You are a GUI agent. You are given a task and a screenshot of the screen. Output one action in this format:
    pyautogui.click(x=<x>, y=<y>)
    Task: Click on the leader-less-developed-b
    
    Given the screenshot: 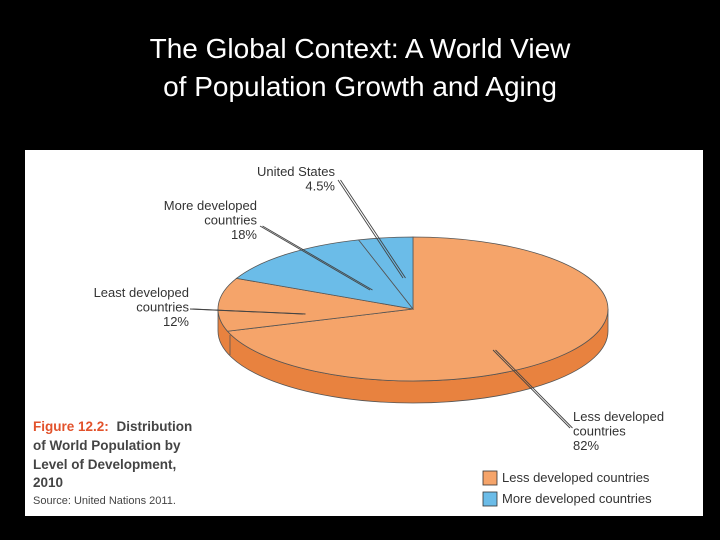 What is the action you would take?
    pyautogui.click(x=534, y=389)
    